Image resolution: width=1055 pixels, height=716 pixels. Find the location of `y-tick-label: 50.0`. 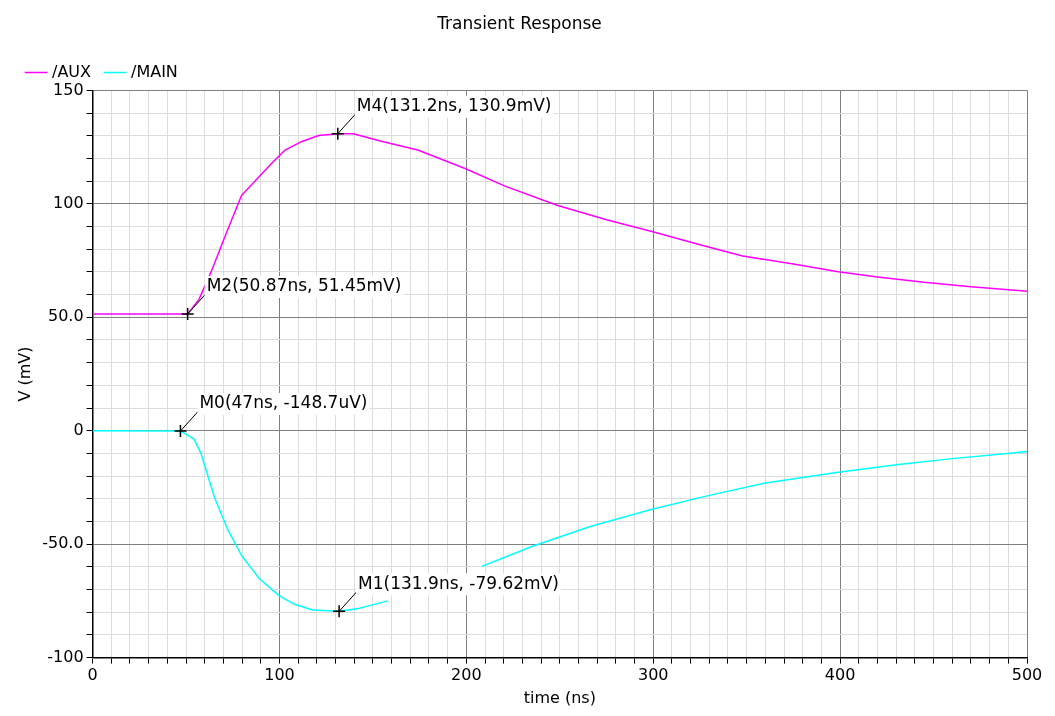

y-tick-label: 50.0 is located at coordinates (65, 316).